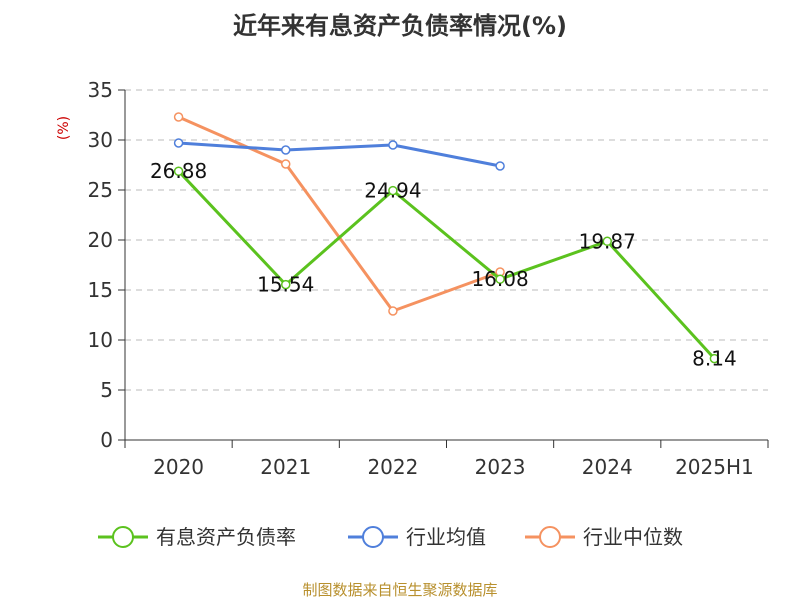 The image size is (800, 600). I want to click on y-tick-label: 5, so click(106, 390).